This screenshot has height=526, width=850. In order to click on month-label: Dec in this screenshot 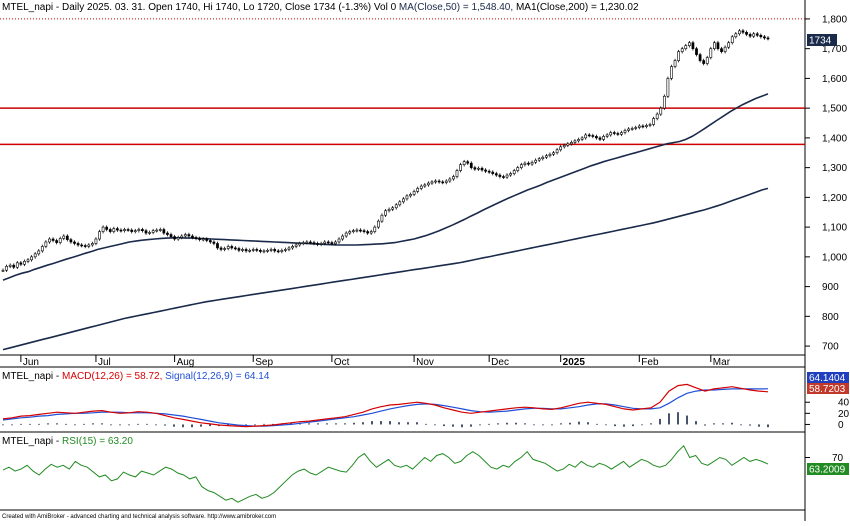, I will do `click(500, 362)`.